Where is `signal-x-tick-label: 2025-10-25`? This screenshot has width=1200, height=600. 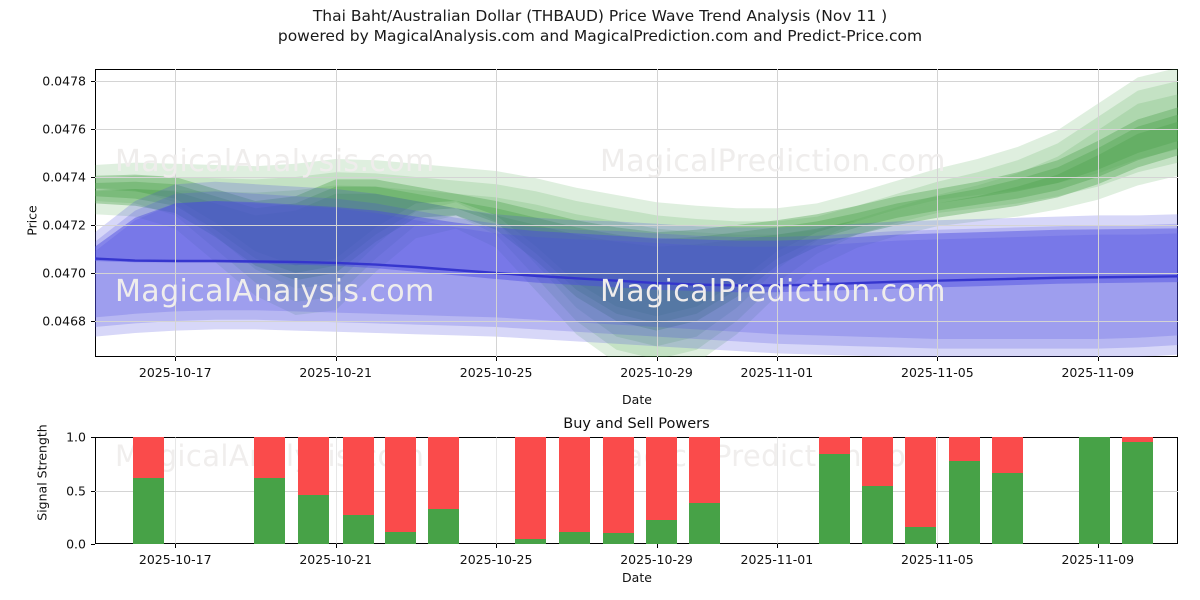 signal-x-tick-label: 2025-10-25 is located at coordinates (496, 559).